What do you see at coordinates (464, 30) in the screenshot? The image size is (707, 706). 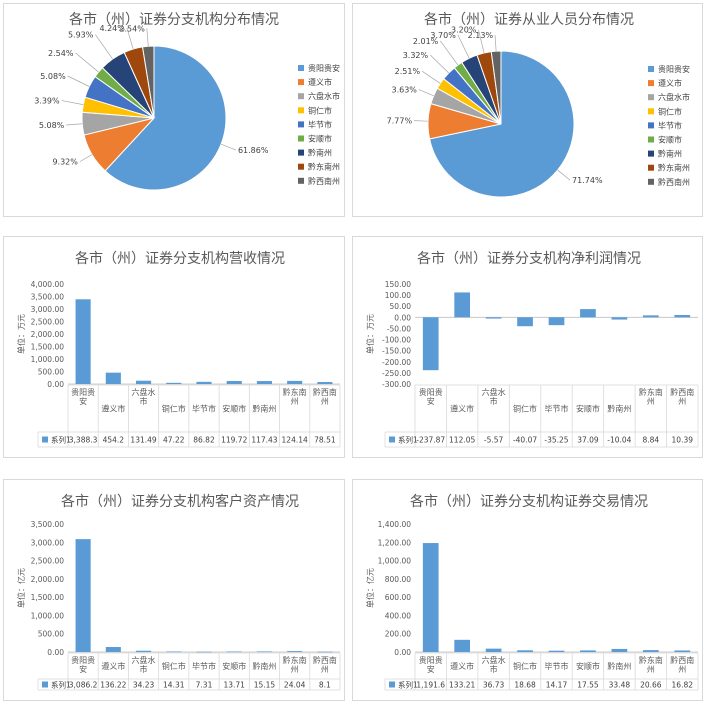 I see `slice-label-7: 3.20%` at bounding box center [464, 30].